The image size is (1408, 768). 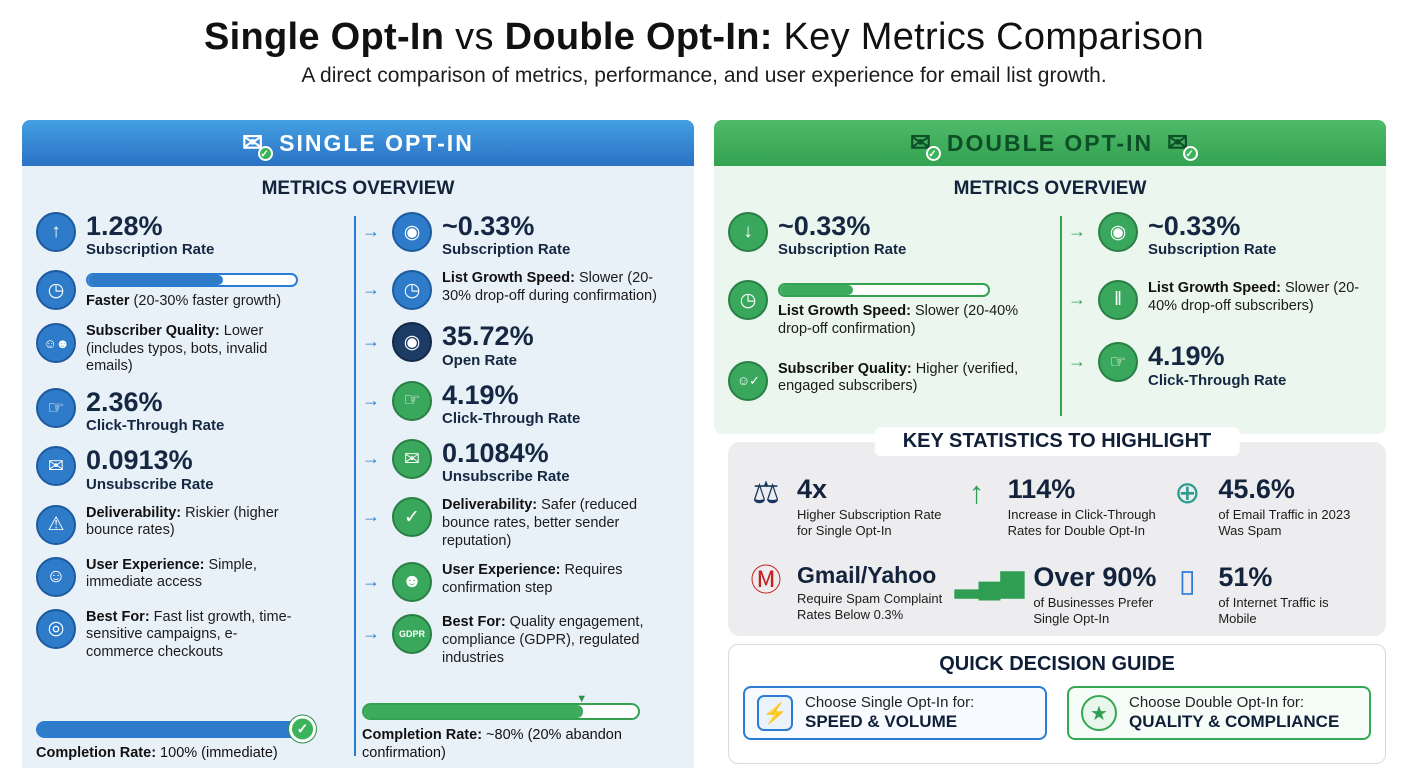 What do you see at coordinates (1284, 522) in the screenshot?
I see `stat-text: of Email Traffic in 2023 Was Spam` at bounding box center [1284, 522].